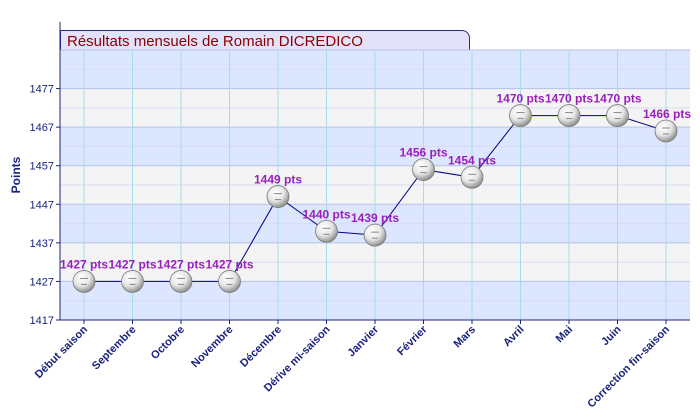 The image size is (700, 420). What do you see at coordinates (42, 167) in the screenshot?
I see `y-tick-label: 1457` at bounding box center [42, 167].